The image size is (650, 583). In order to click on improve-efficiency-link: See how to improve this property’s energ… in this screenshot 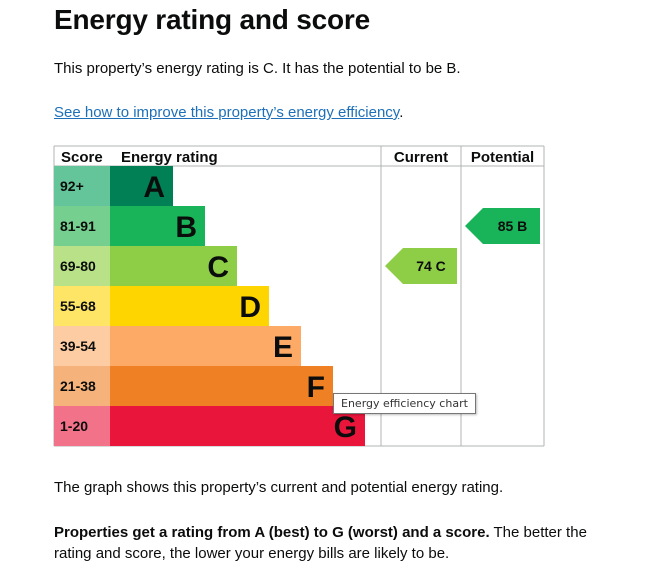, I will do `click(227, 112)`.